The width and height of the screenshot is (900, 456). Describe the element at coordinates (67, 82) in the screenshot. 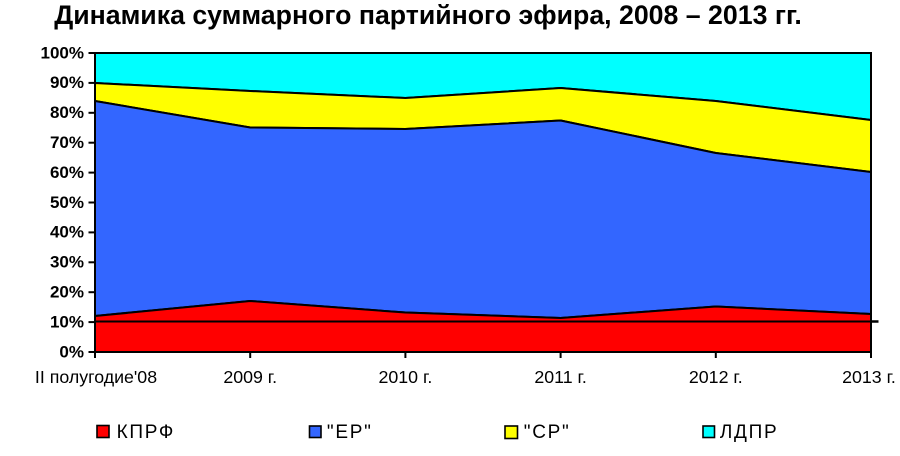

I see `svg-text: 90%` at that location.